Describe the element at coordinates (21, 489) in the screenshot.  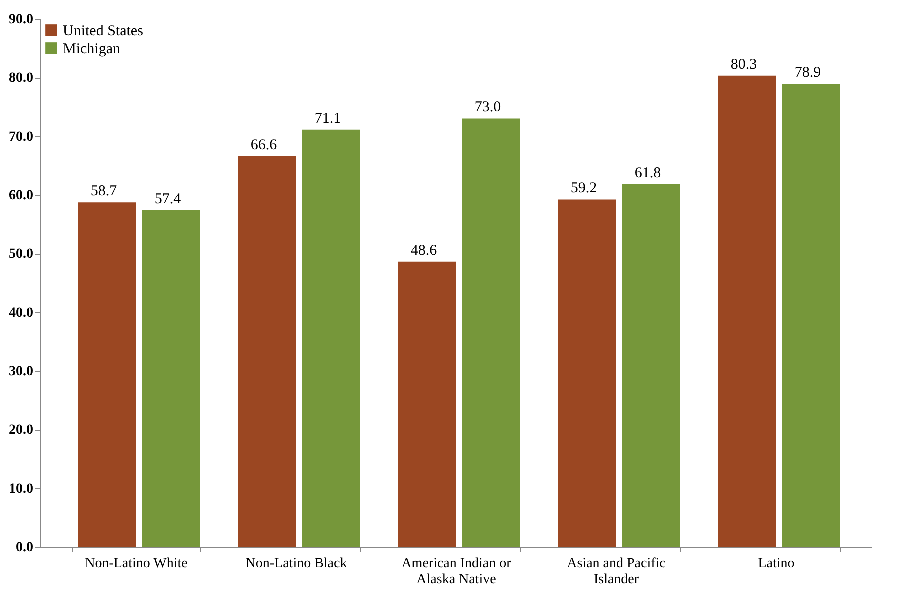
I see `y-tick-label: 10.0` at that location.